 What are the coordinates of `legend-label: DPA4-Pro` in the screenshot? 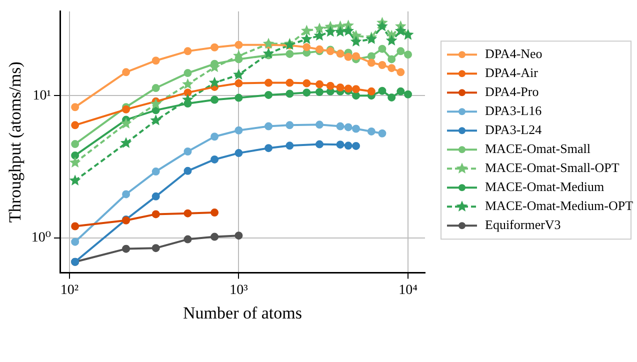 It's located at (512, 92).